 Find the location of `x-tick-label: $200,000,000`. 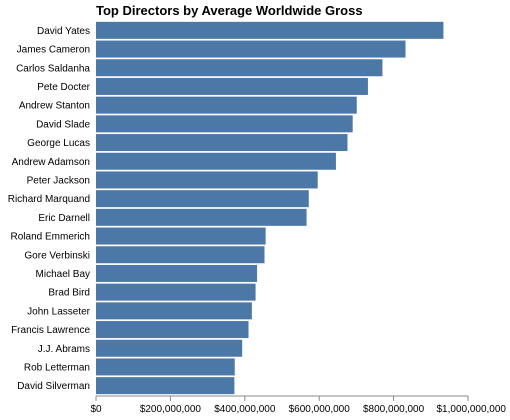

x-tick-label: $200,000,000 is located at coordinates (171, 409).